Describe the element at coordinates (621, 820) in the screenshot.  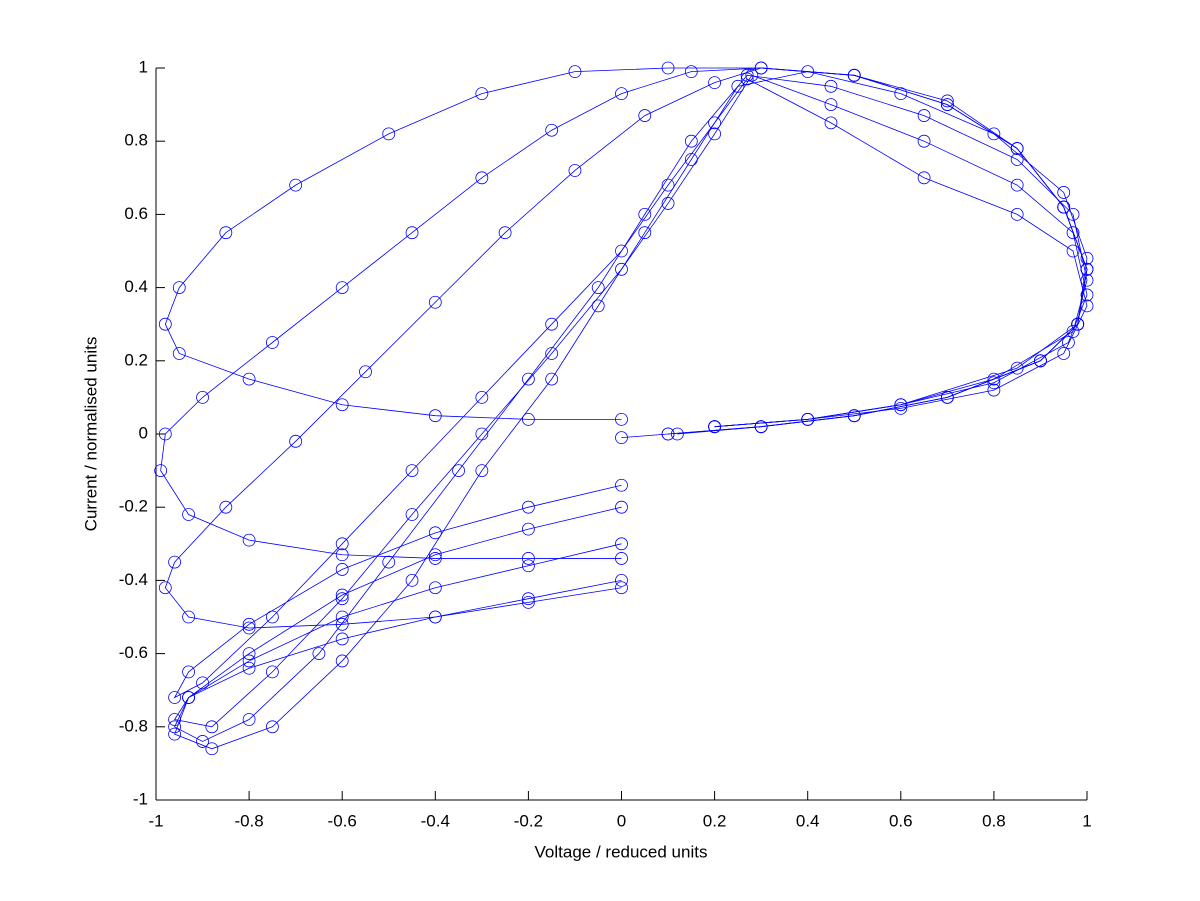
I see `x-tick-label: 0` at that location.